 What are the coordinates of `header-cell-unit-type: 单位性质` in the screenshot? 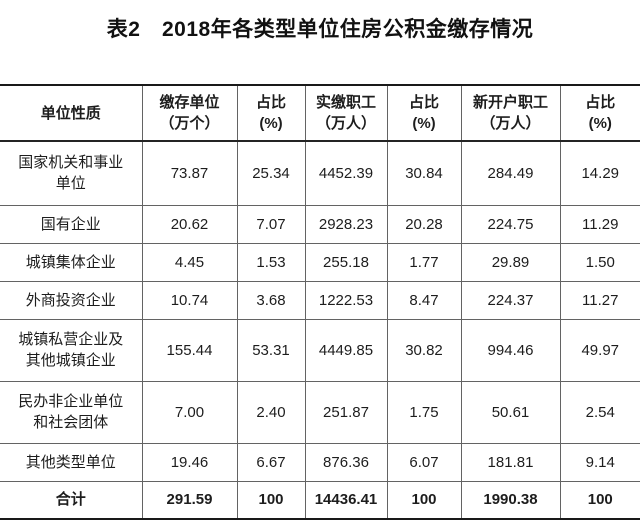 It's located at (71, 113).